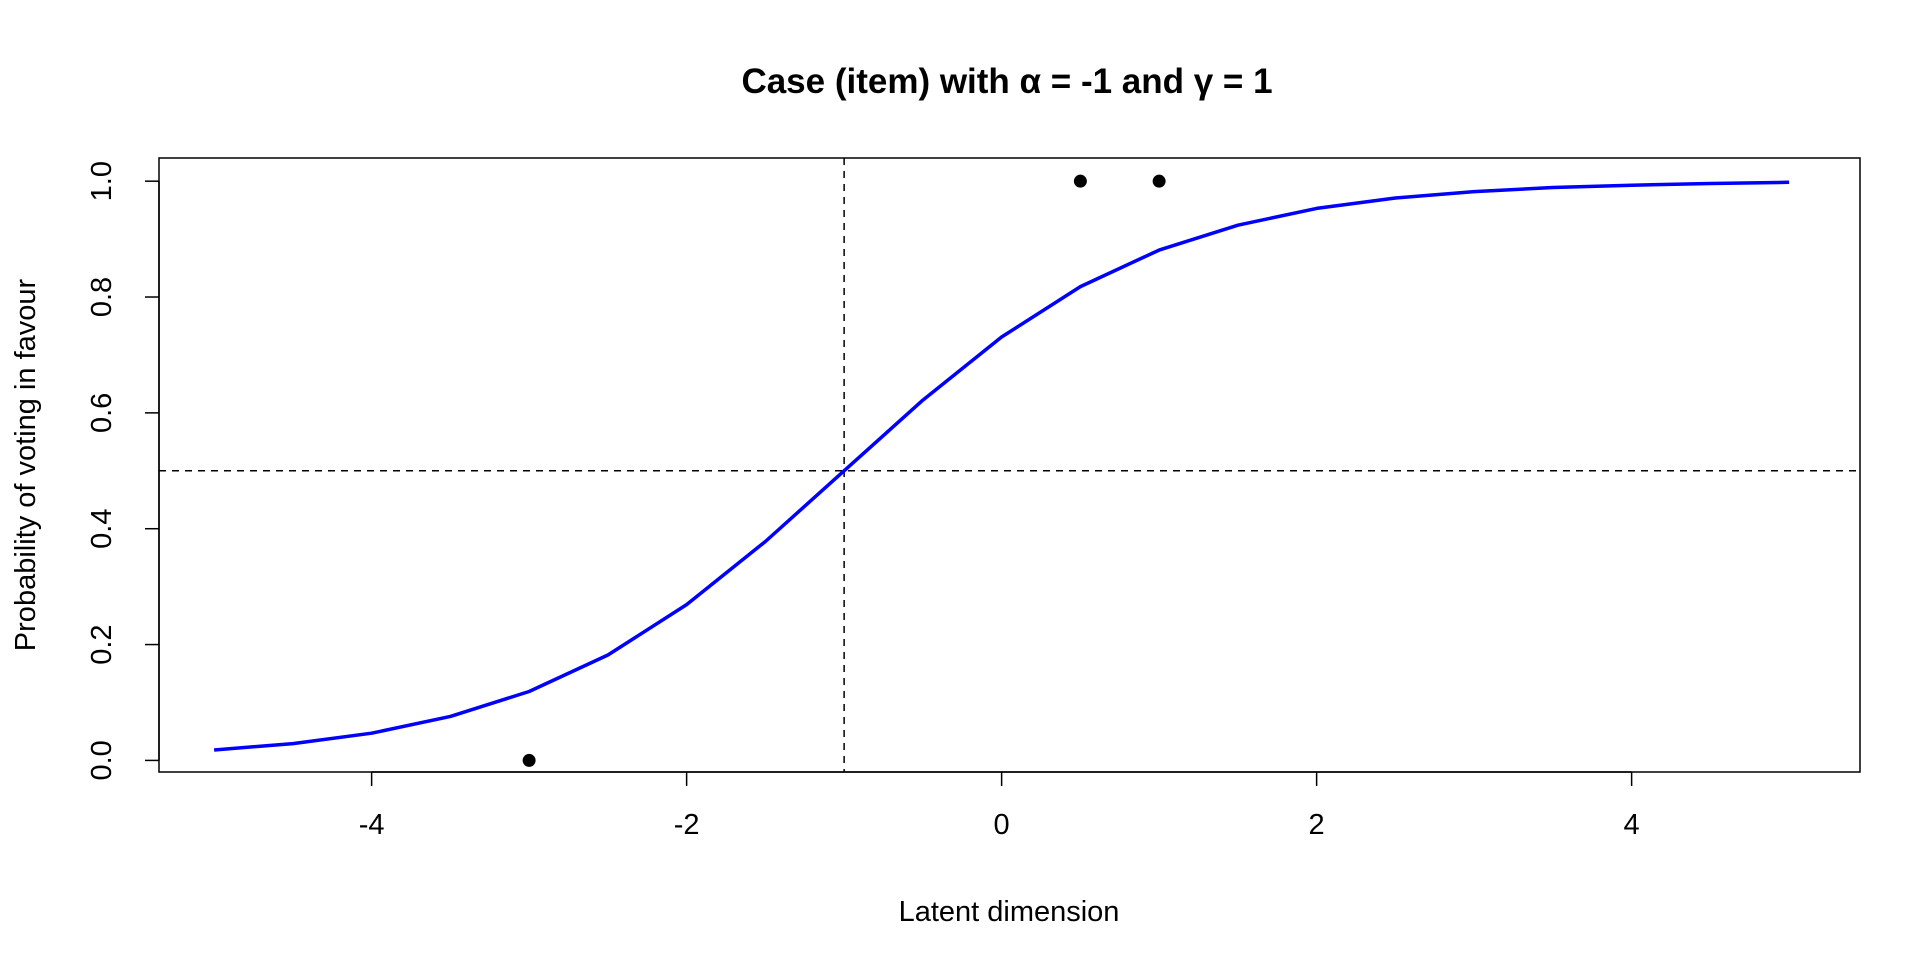 This screenshot has width=1920, height=965. Describe the element at coordinates (102, 760) in the screenshot. I see `y-tick-label: 0.0` at that location.